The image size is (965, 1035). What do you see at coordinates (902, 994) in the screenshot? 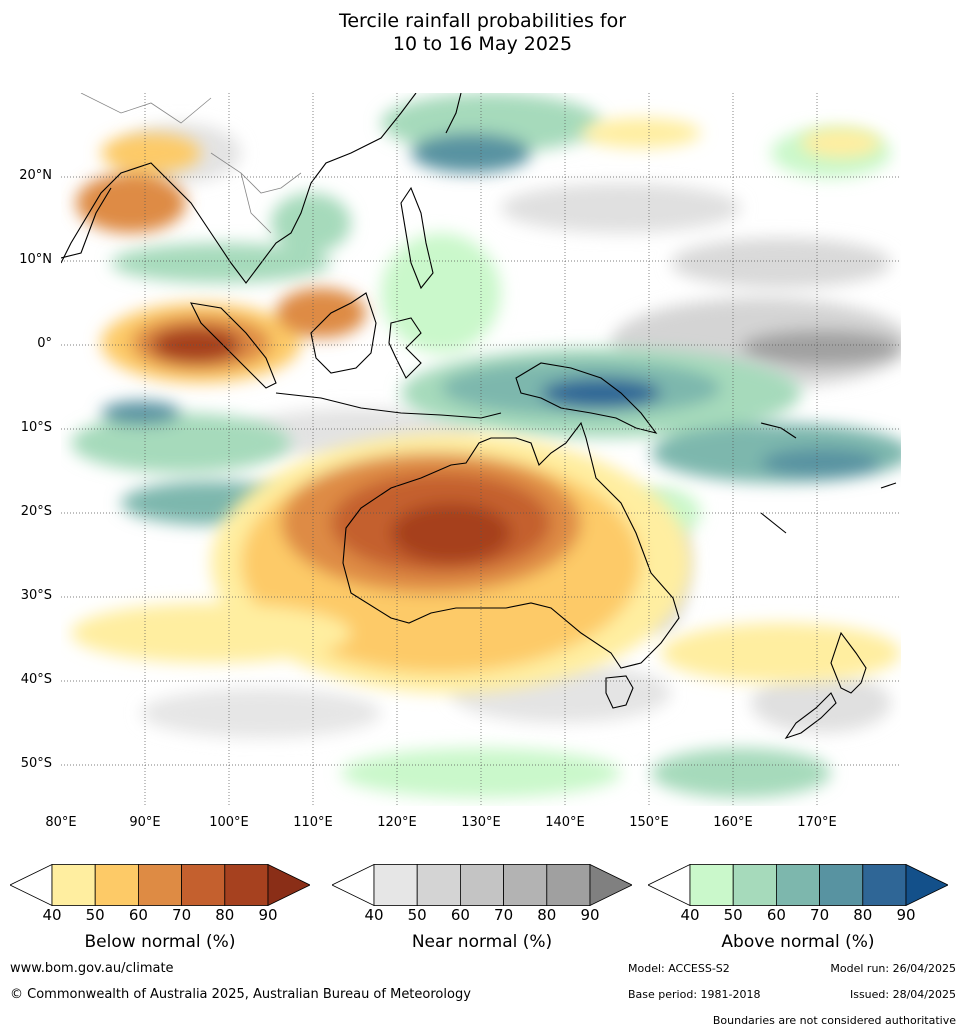
I see `issued-date: Issued: 28/04/2025` at bounding box center [902, 994].